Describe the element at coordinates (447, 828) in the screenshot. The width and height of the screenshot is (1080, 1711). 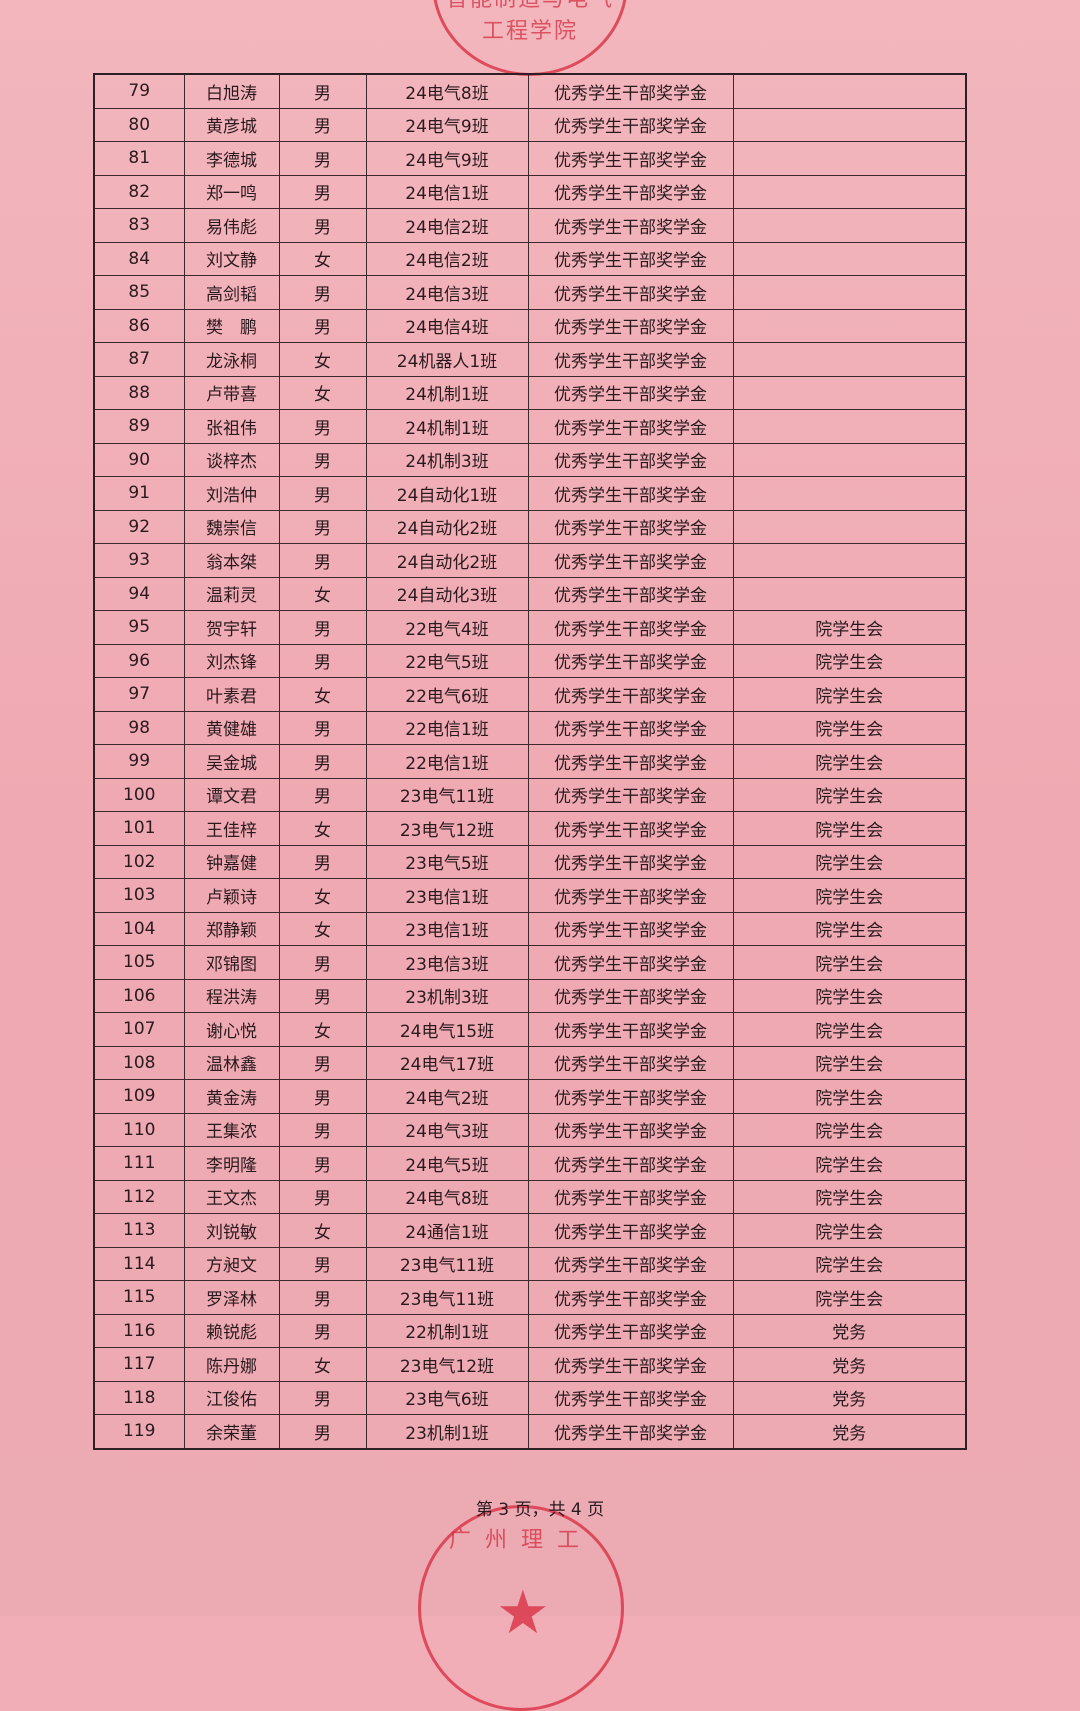
I see `cell-class: 23电气12班` at that location.